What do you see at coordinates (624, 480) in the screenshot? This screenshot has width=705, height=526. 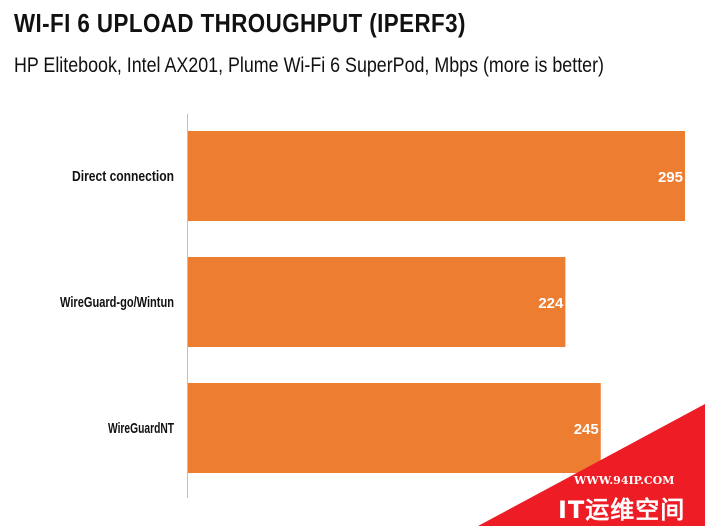 I see `watermark-url: WWW.94IP.COM` at bounding box center [624, 480].